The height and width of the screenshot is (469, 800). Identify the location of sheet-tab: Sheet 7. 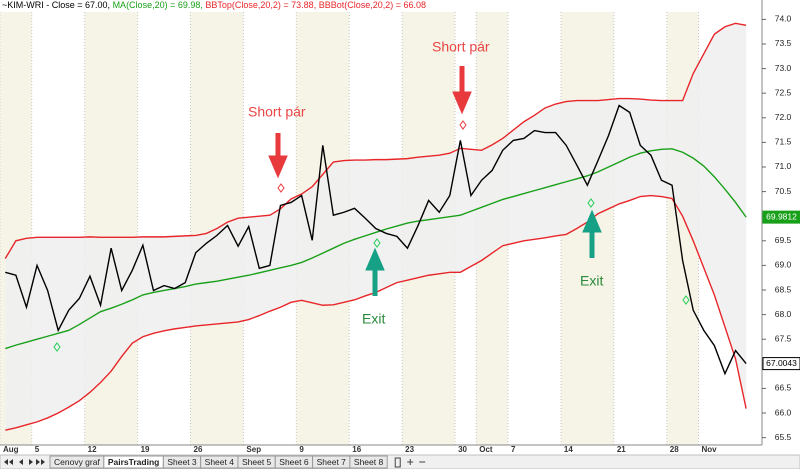
(331, 462).